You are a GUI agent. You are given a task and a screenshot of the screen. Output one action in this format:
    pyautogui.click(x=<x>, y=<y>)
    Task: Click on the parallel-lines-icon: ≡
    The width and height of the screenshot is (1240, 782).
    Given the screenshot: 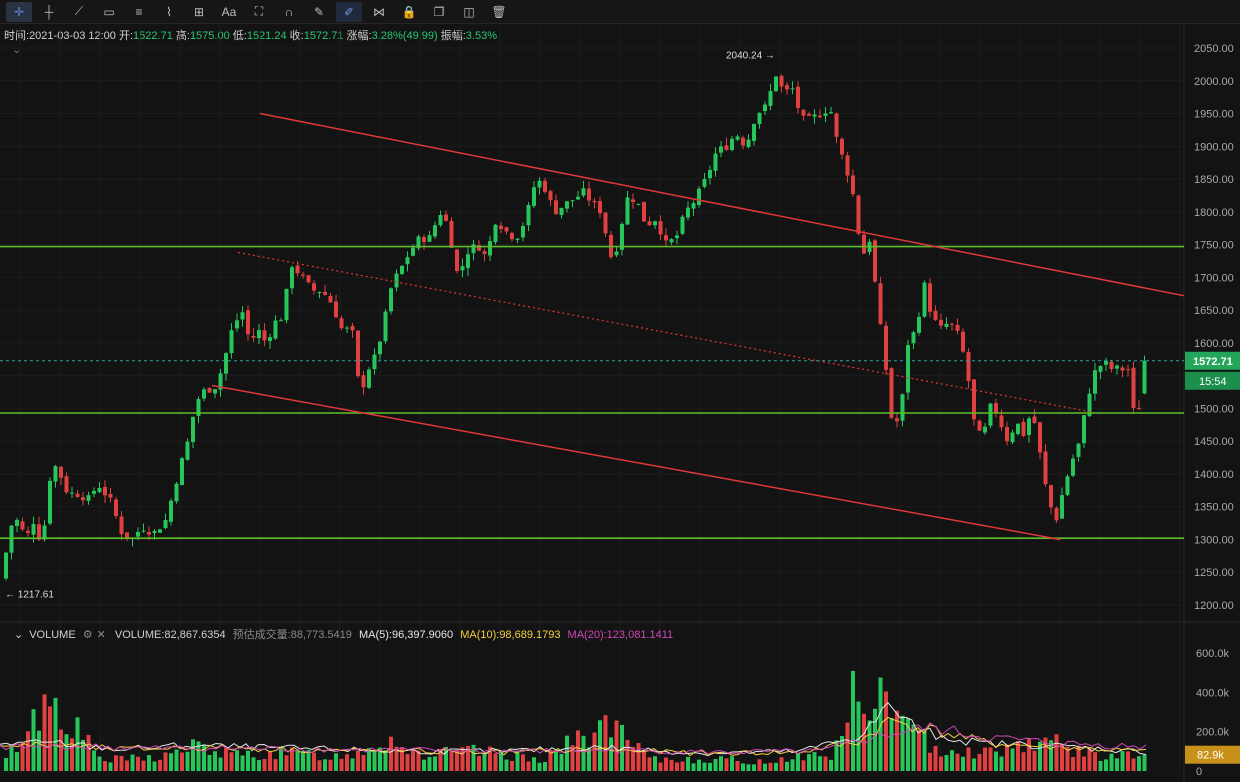 What is the action you would take?
    pyautogui.click(x=139, y=11)
    